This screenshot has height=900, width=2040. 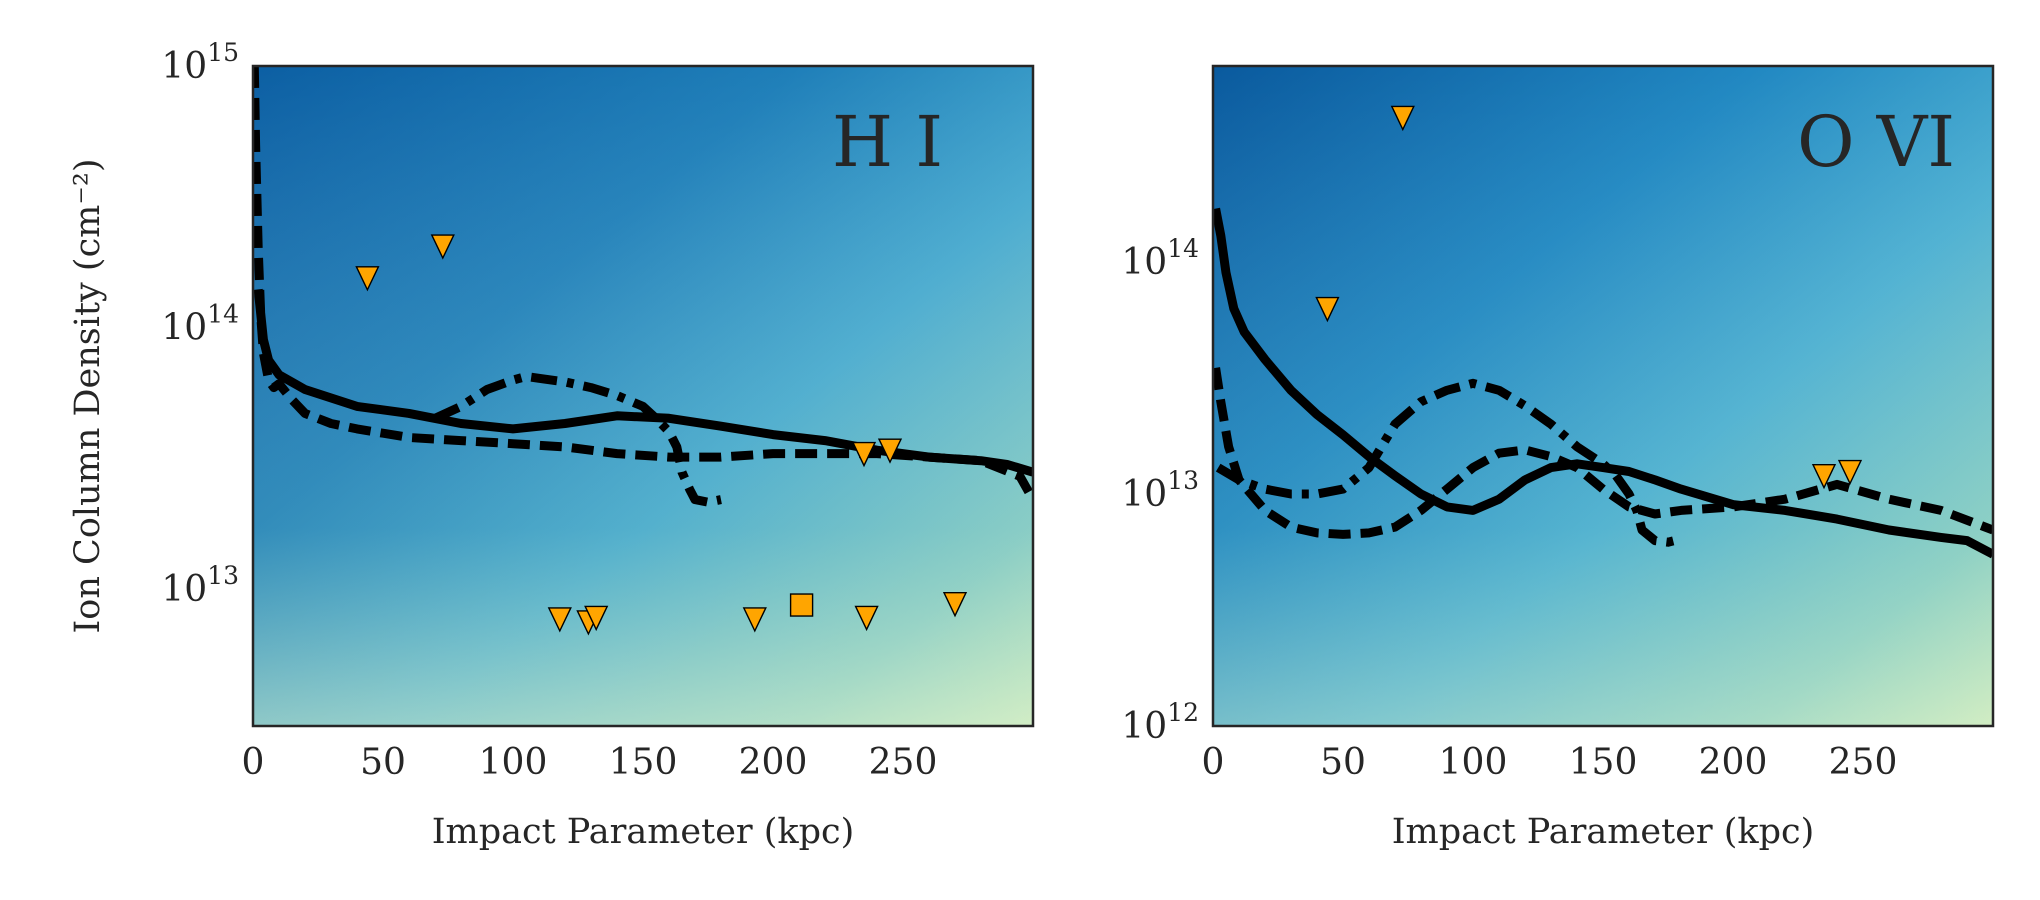 What do you see at coordinates (200, 62) in the screenshot?
I see `hi-y-tick-label: 1015` at bounding box center [200, 62].